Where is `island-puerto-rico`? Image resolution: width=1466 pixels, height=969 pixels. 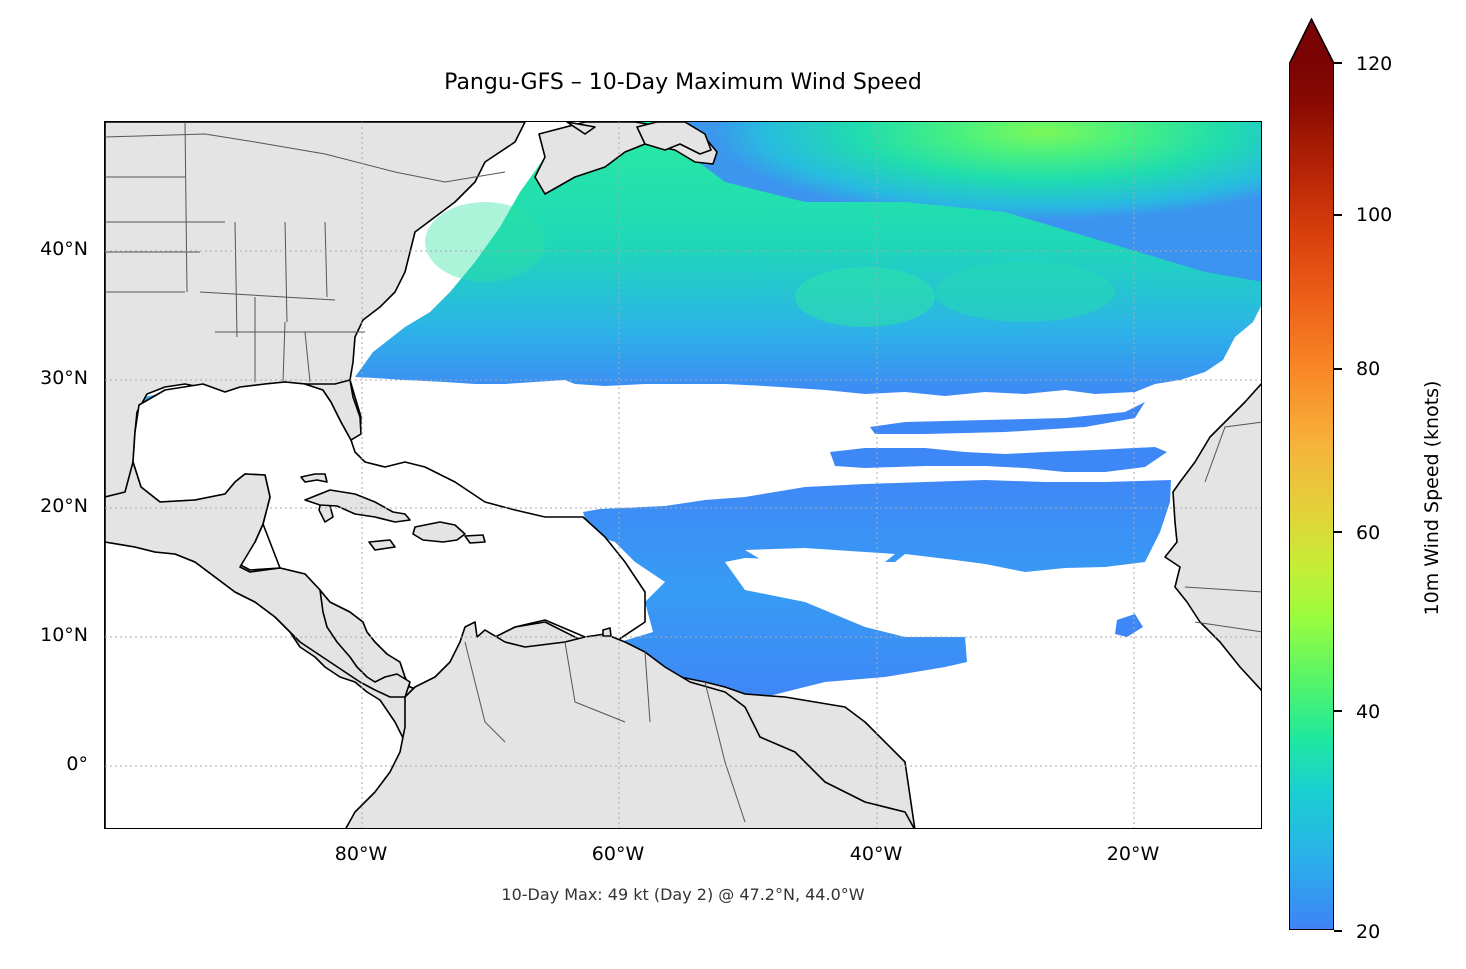 island-puerto-rico is located at coordinates (475, 539).